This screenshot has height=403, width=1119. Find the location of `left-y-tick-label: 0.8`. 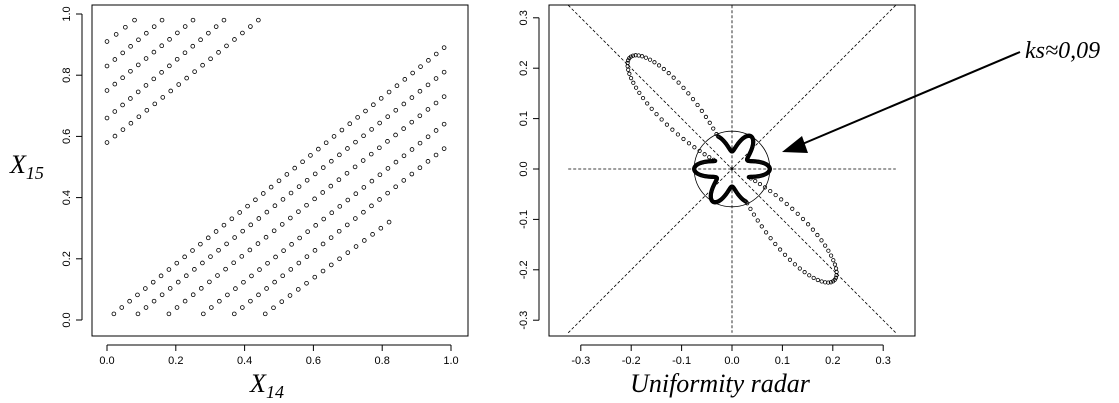

left-y-tick-label: 0.8 is located at coordinates (67, 75).